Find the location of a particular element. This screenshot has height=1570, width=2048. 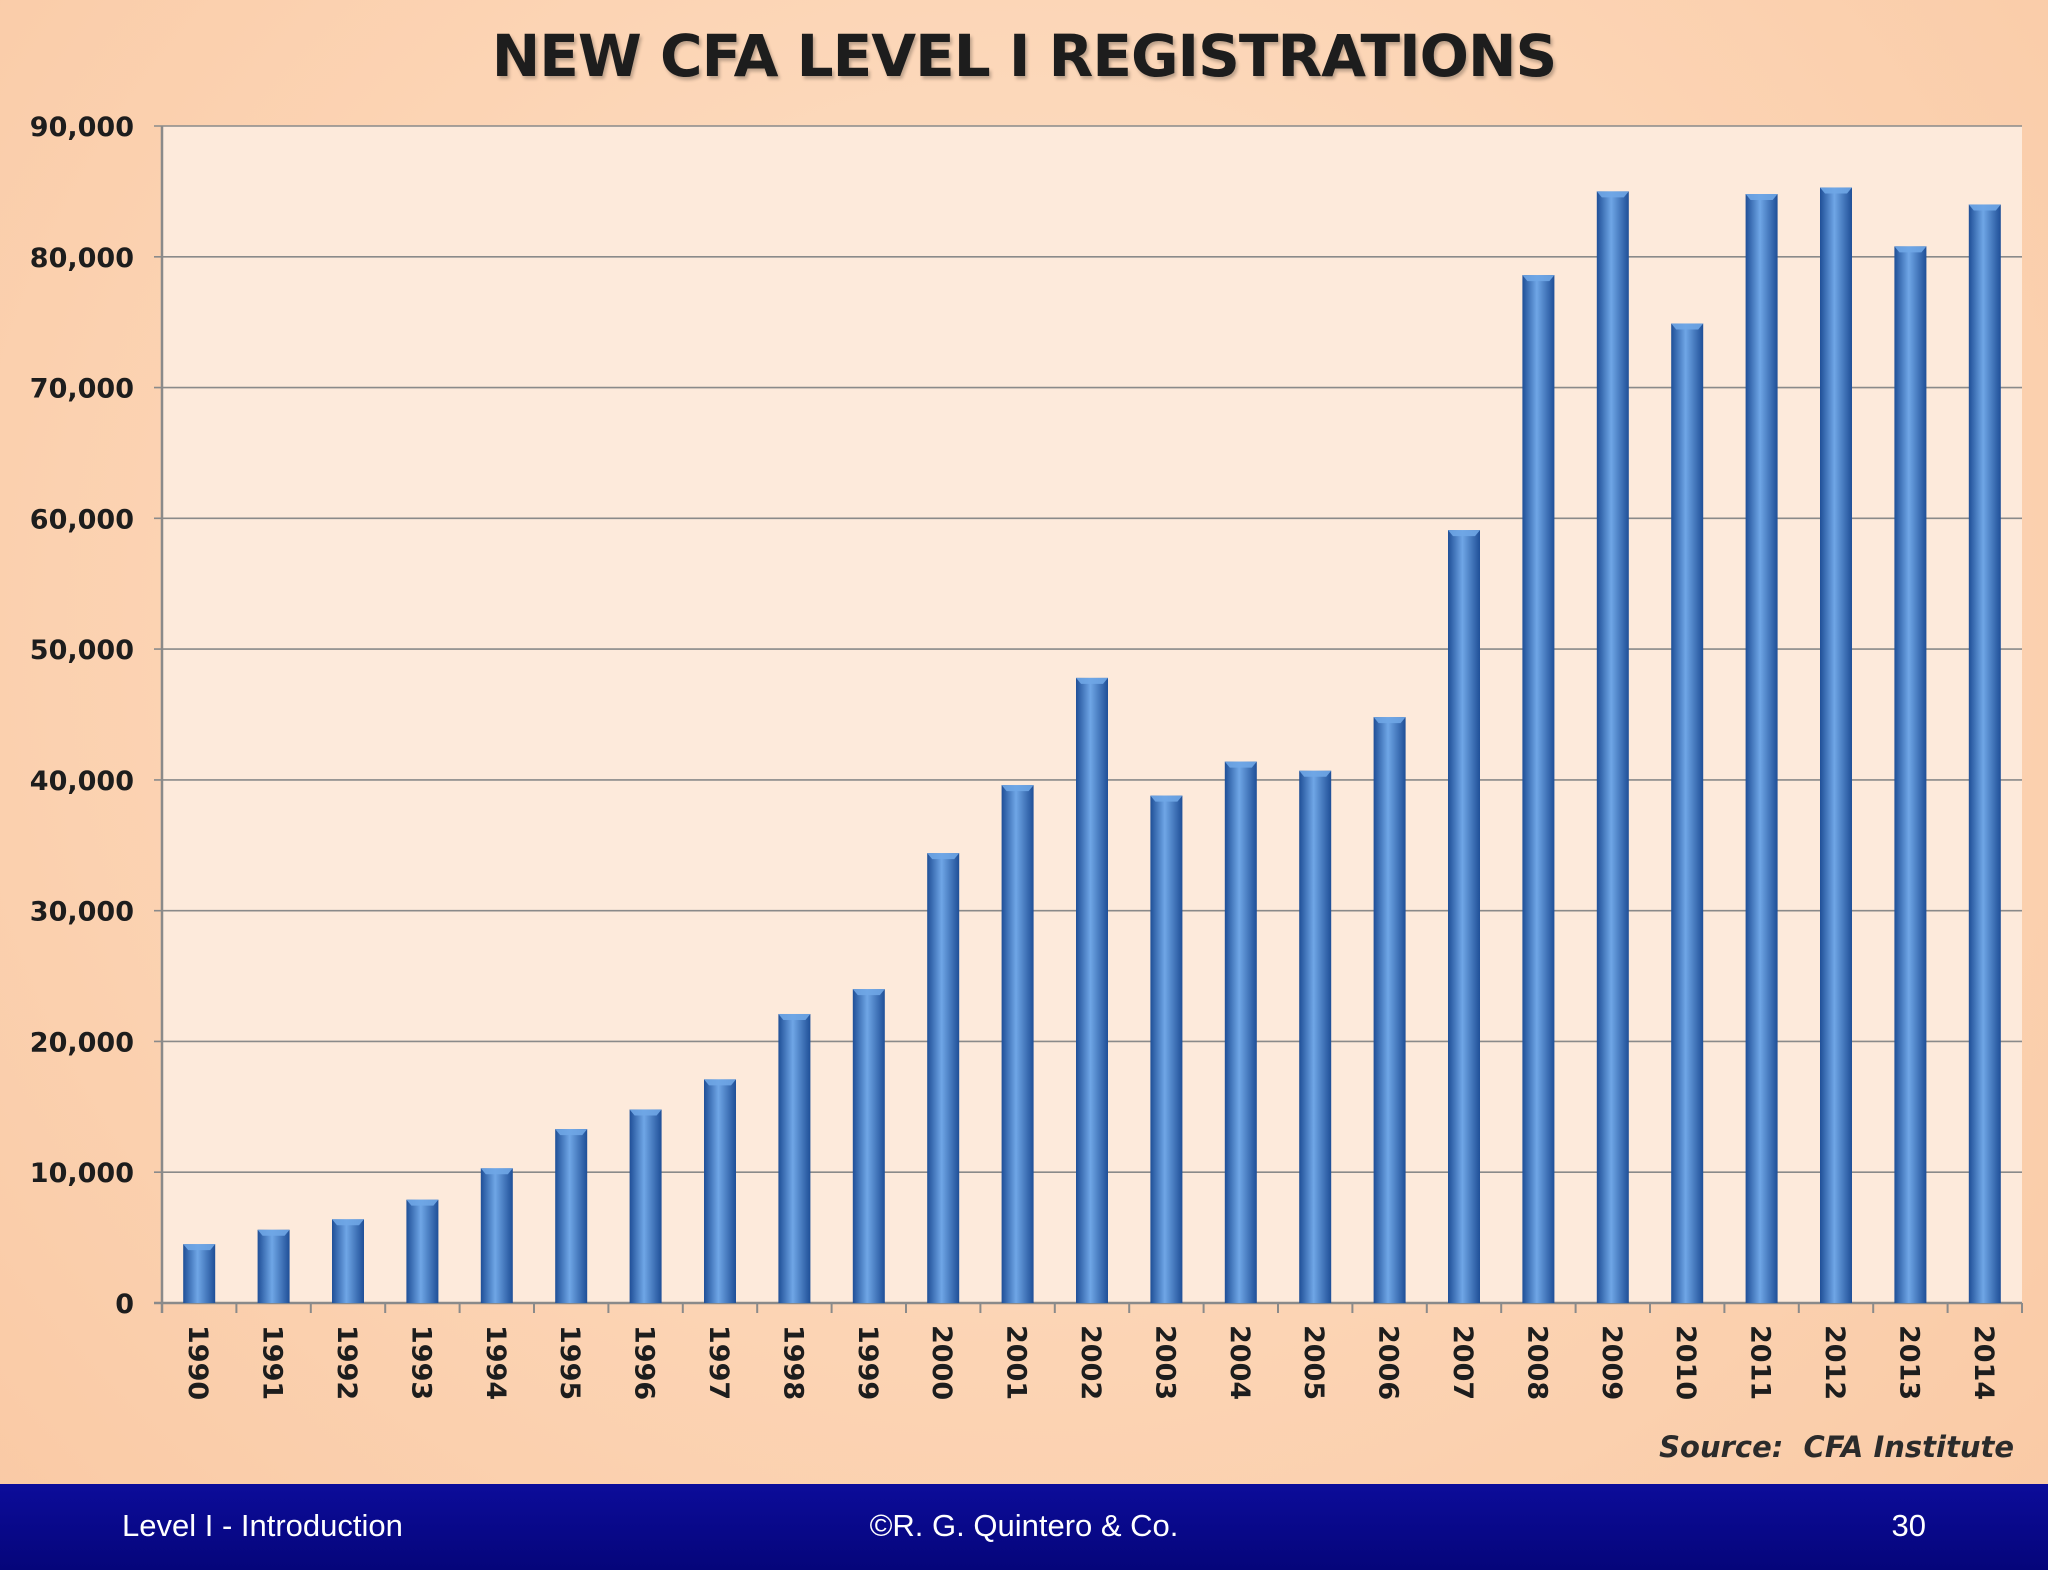

y-tick-label: 90,000 is located at coordinates (82, 127).